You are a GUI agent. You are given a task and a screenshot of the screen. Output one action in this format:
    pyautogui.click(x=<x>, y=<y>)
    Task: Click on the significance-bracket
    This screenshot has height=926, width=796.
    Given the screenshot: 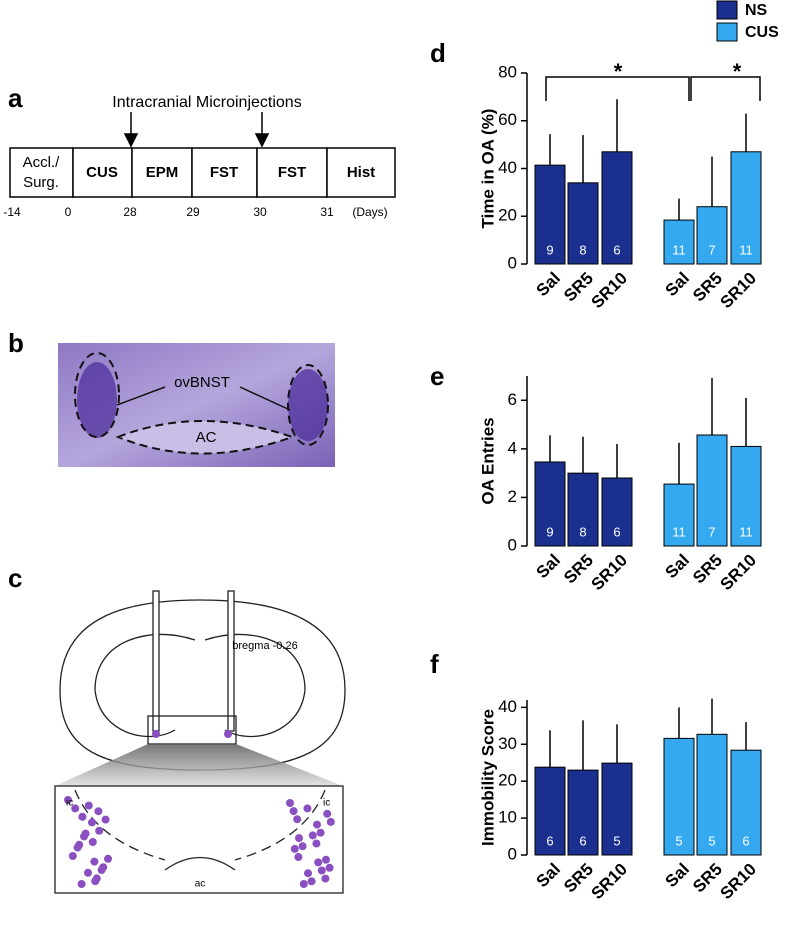 What is the action you would take?
    pyautogui.click(x=725, y=88)
    